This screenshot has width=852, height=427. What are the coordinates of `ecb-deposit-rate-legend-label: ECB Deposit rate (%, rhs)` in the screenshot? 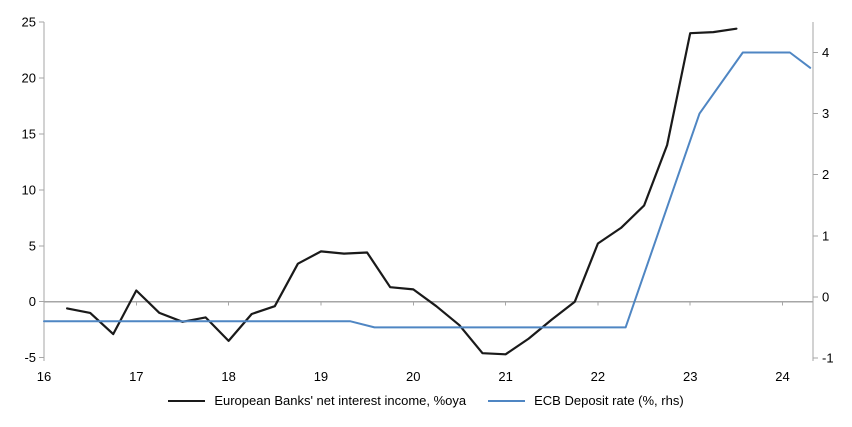 It's located at (609, 400).